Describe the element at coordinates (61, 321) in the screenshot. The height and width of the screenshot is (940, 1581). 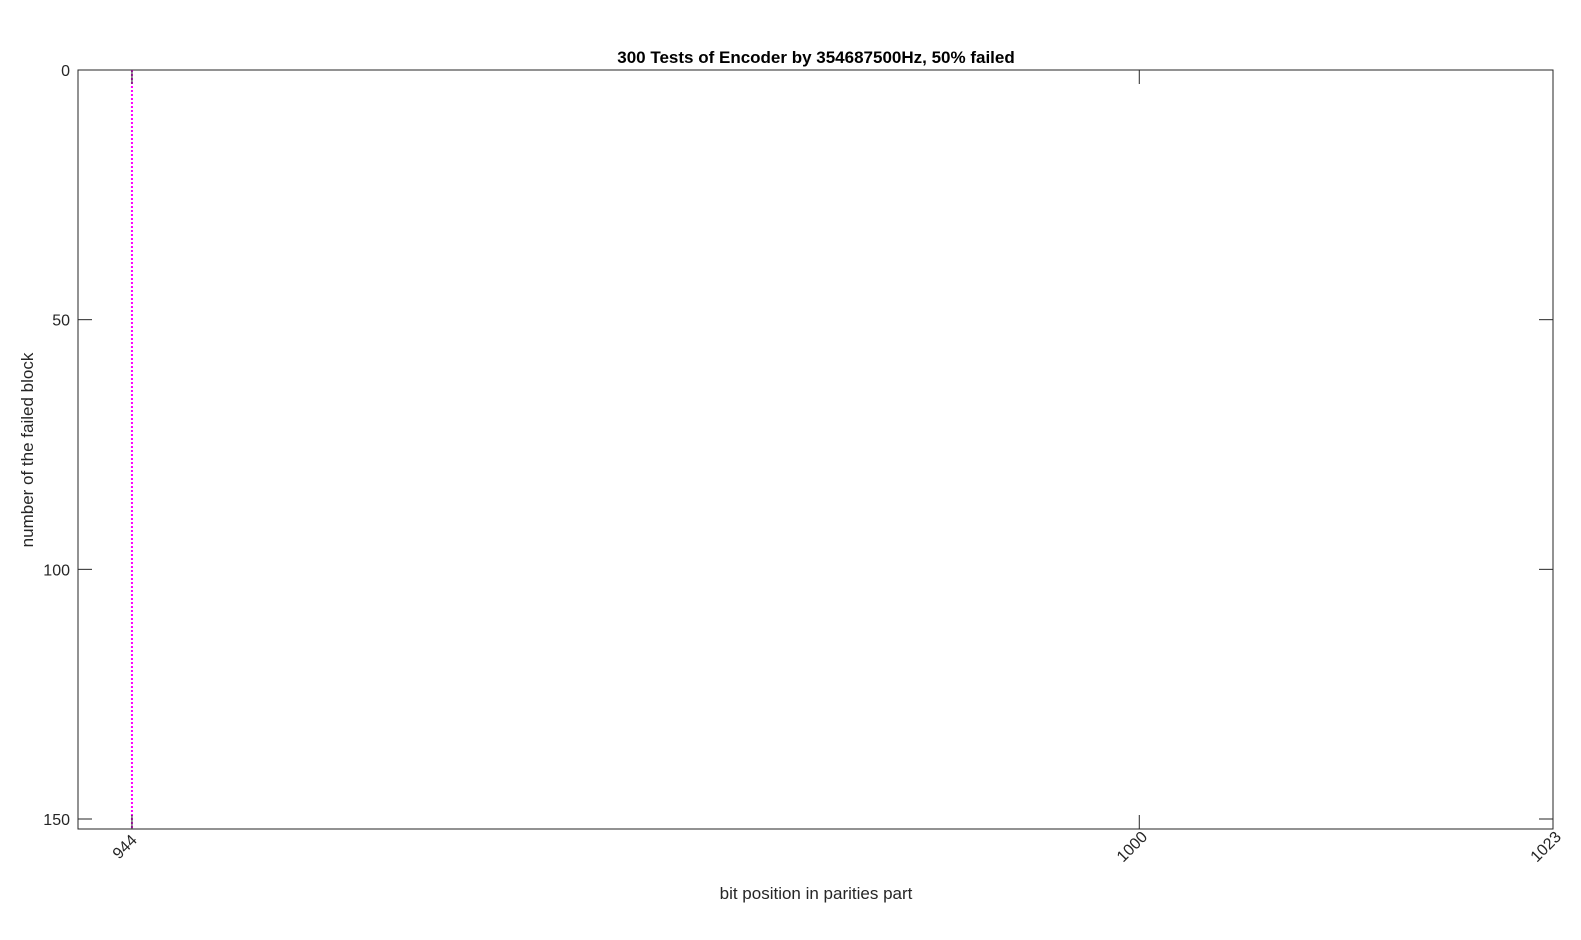
I see `y-tick-label: 50` at that location.